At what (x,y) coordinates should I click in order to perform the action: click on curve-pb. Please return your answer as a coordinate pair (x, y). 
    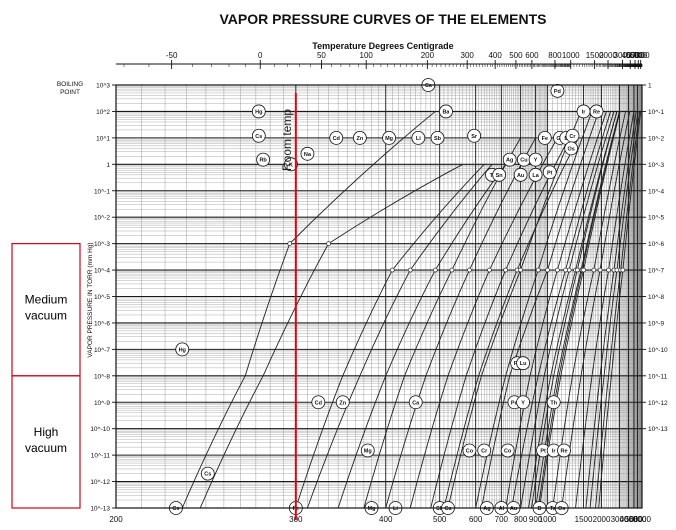
    Looking at the image, I should click on (540, 310).